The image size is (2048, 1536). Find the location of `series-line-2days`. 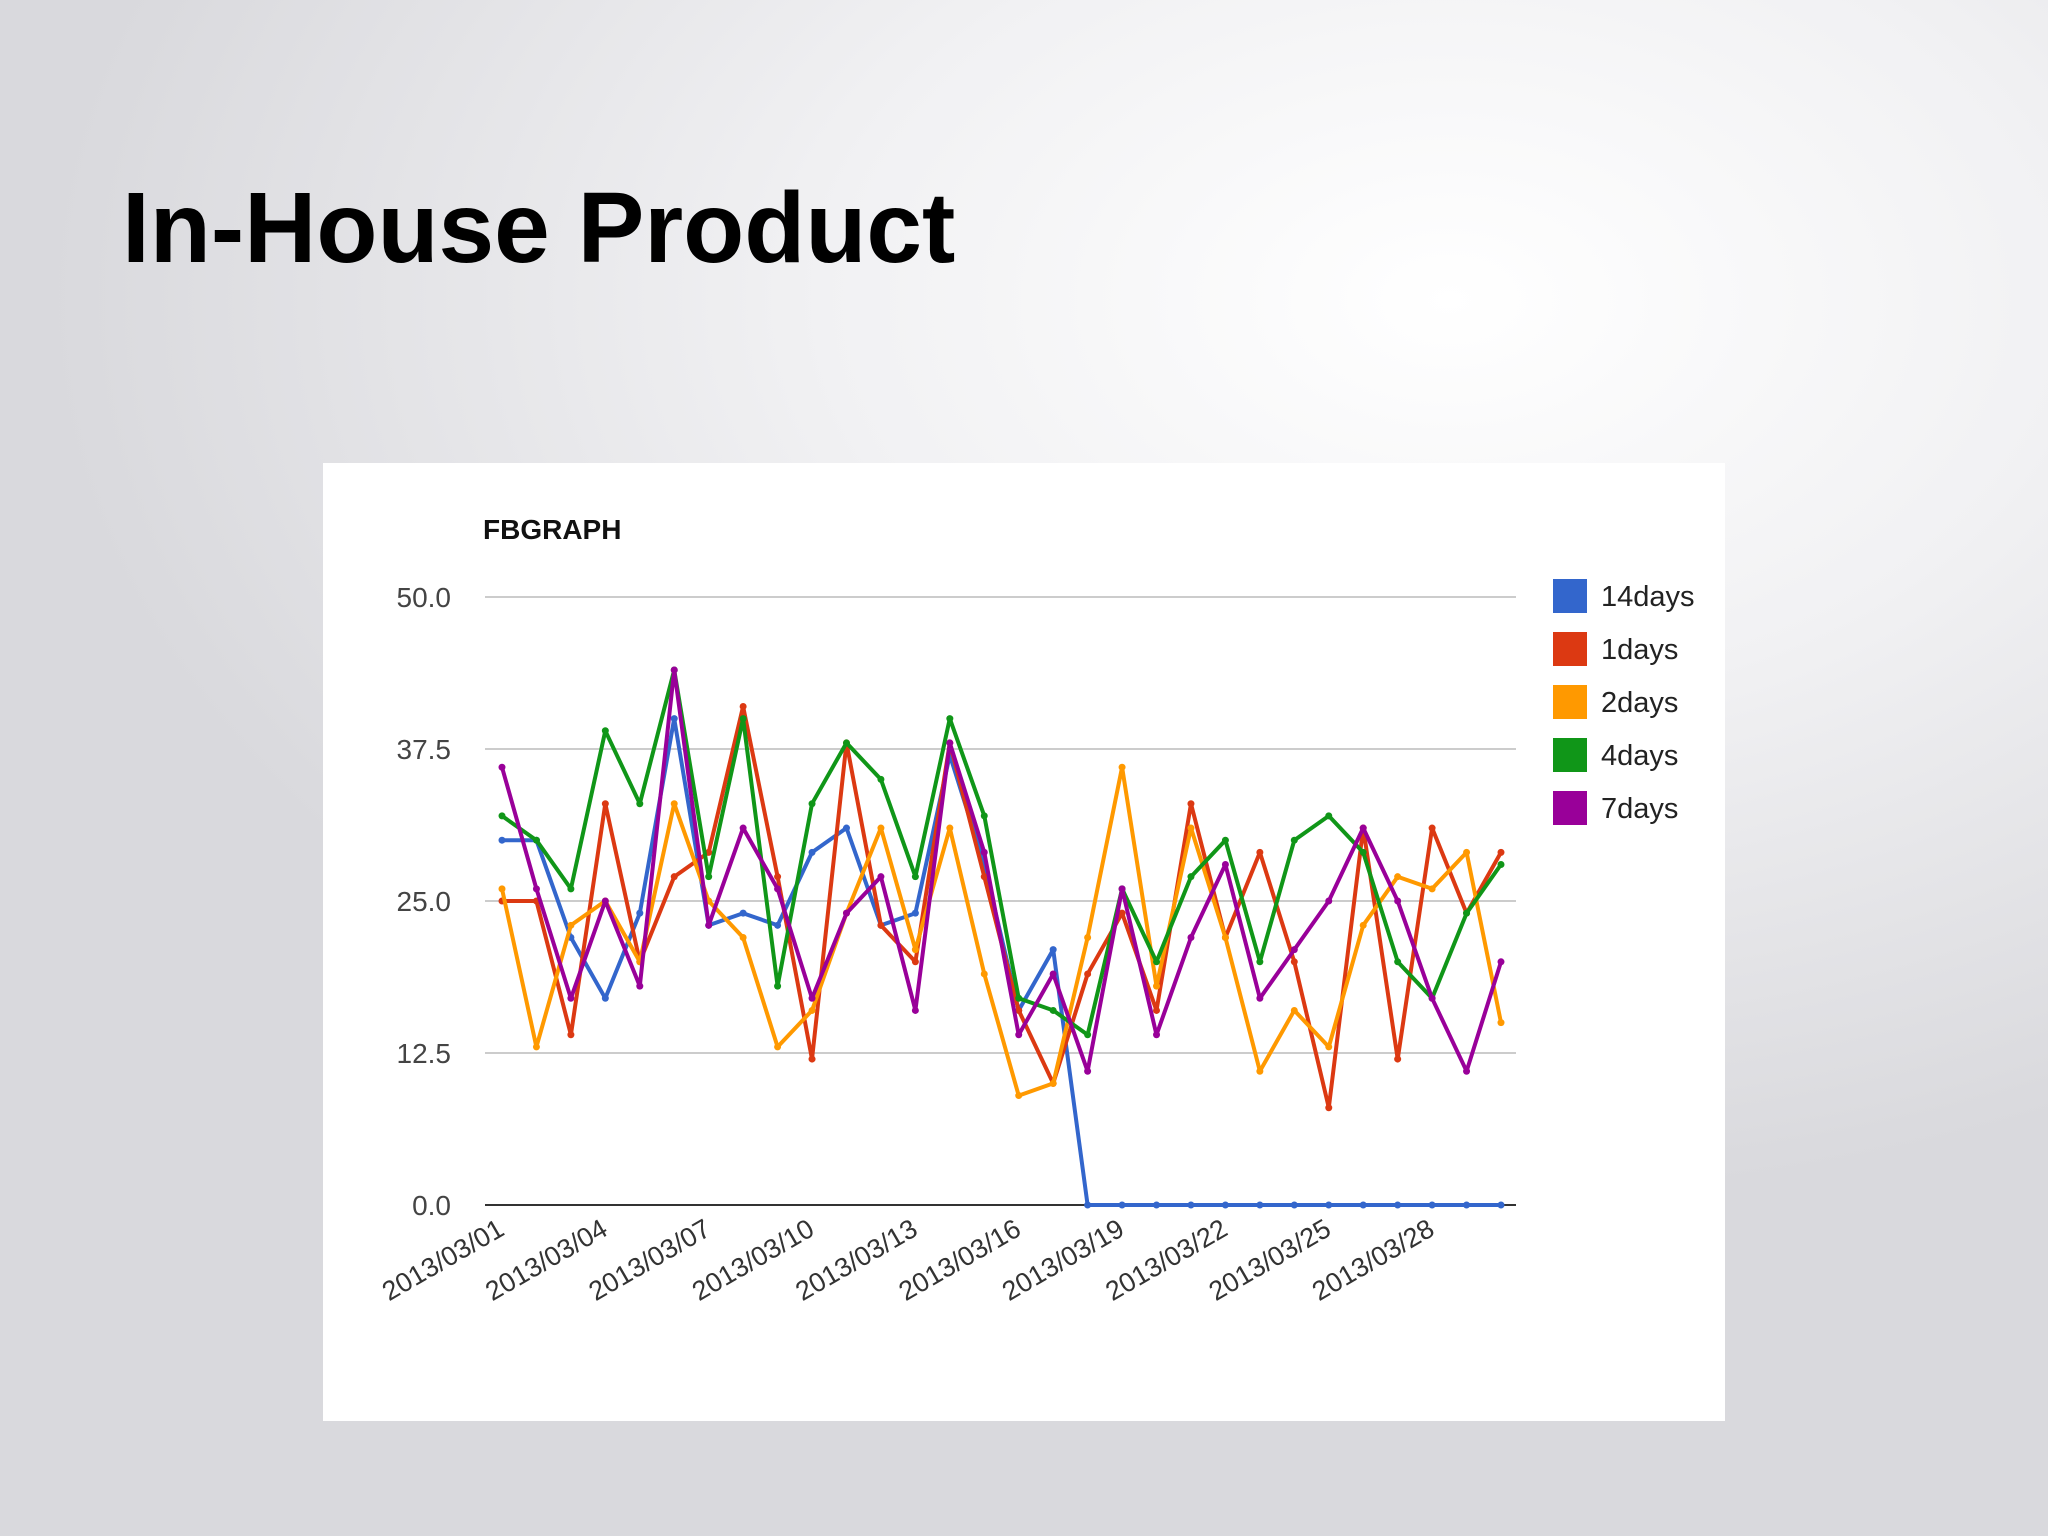

series-line-2days is located at coordinates (1001, 931).